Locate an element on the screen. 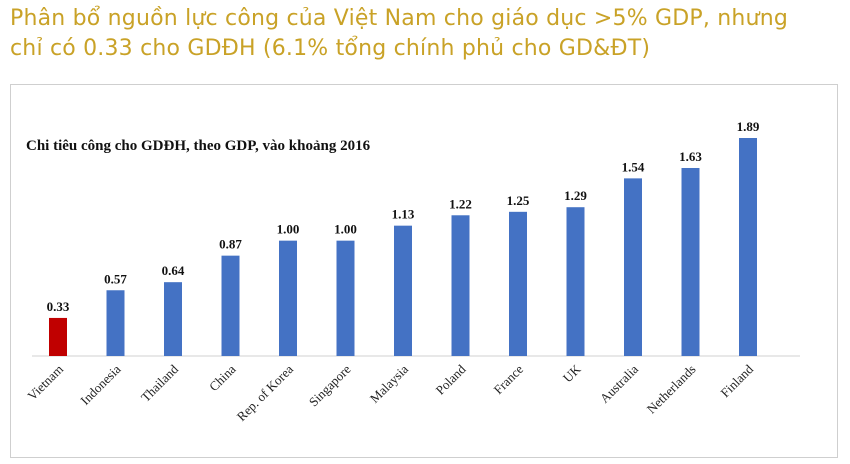 This screenshot has width=850, height=464. bar-china is located at coordinates (230, 305).